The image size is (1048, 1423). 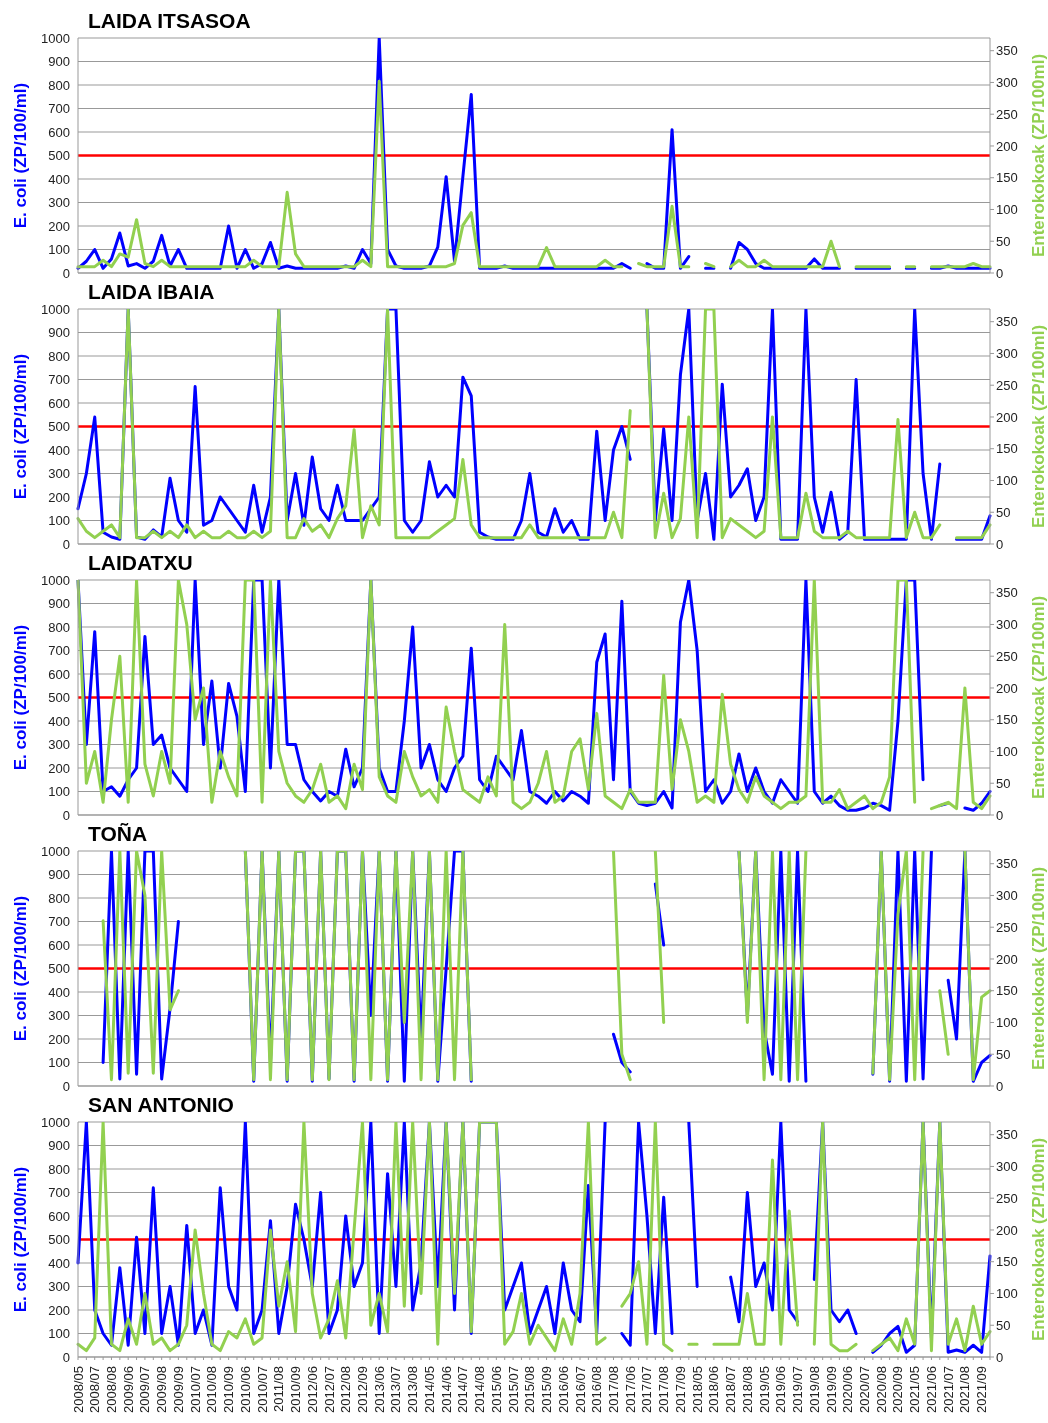 I want to click on x-tick-label: 2018/08, so click(x=747, y=1389).